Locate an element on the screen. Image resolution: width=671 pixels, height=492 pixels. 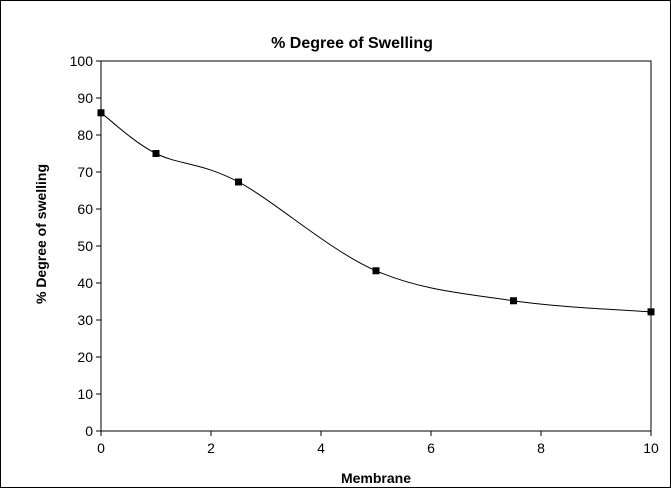
x-tick-label-0: 0 is located at coordinates (101, 448).